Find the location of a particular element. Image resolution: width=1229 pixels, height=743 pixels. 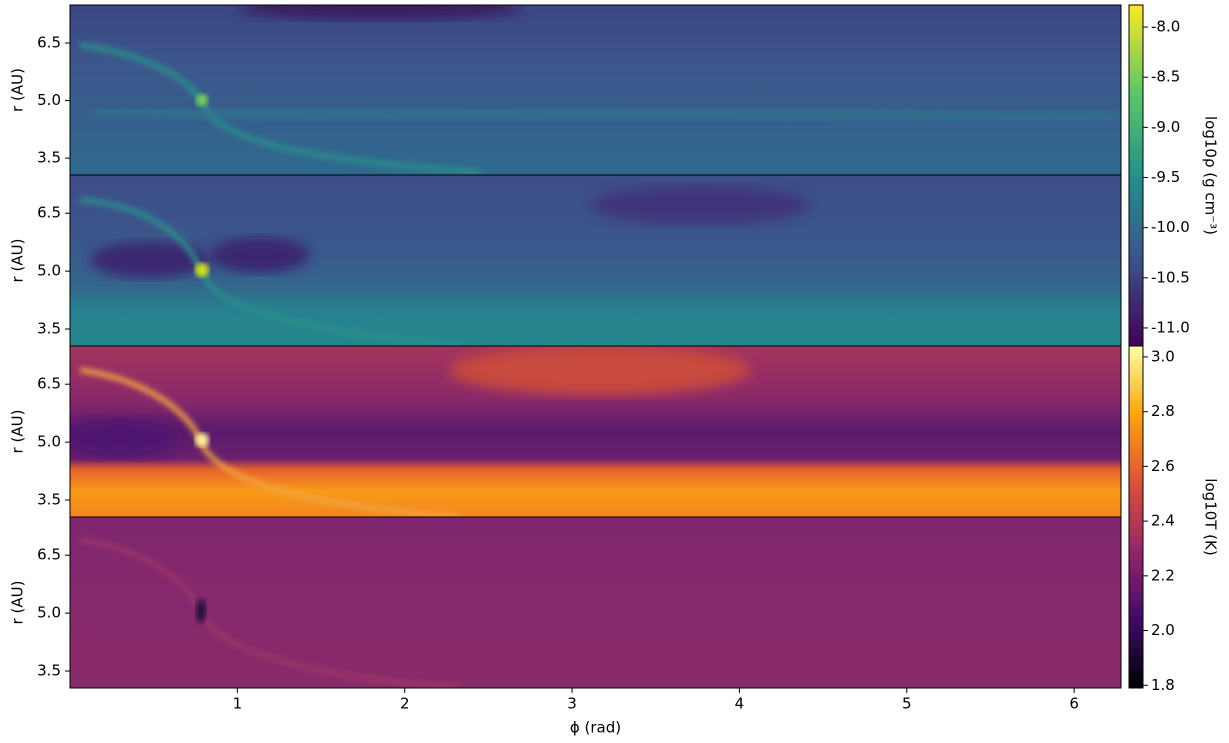

x-tick-label: 6 is located at coordinates (1074, 704).